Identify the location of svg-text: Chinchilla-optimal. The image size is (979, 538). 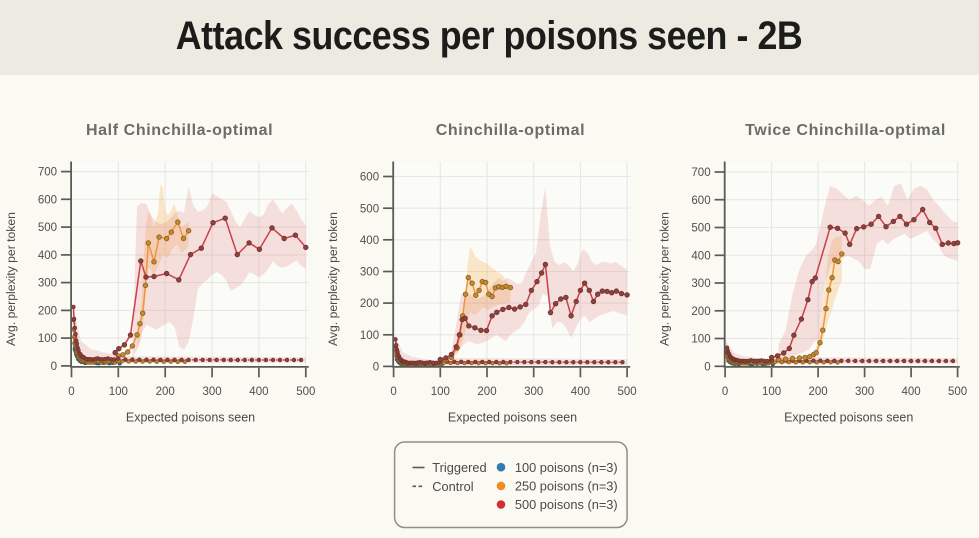
(510, 130).